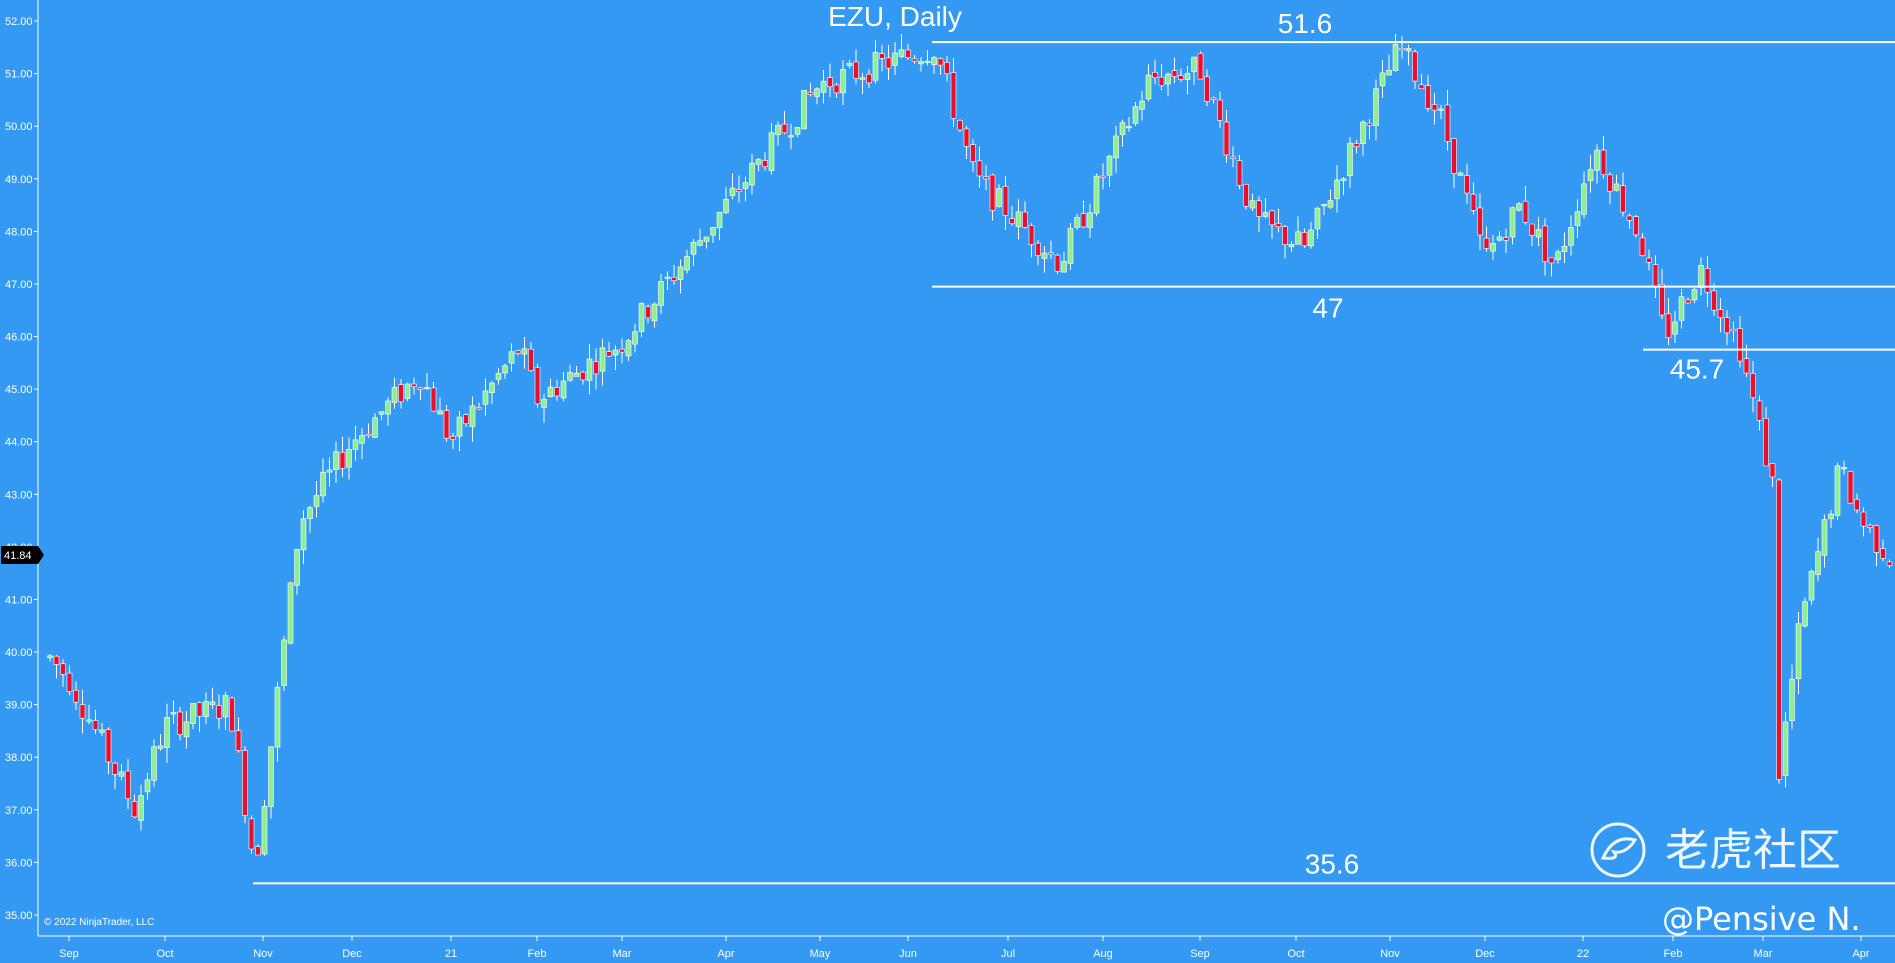  What do you see at coordinates (1295, 954) in the screenshot?
I see `x-tick-label: Oct` at bounding box center [1295, 954].